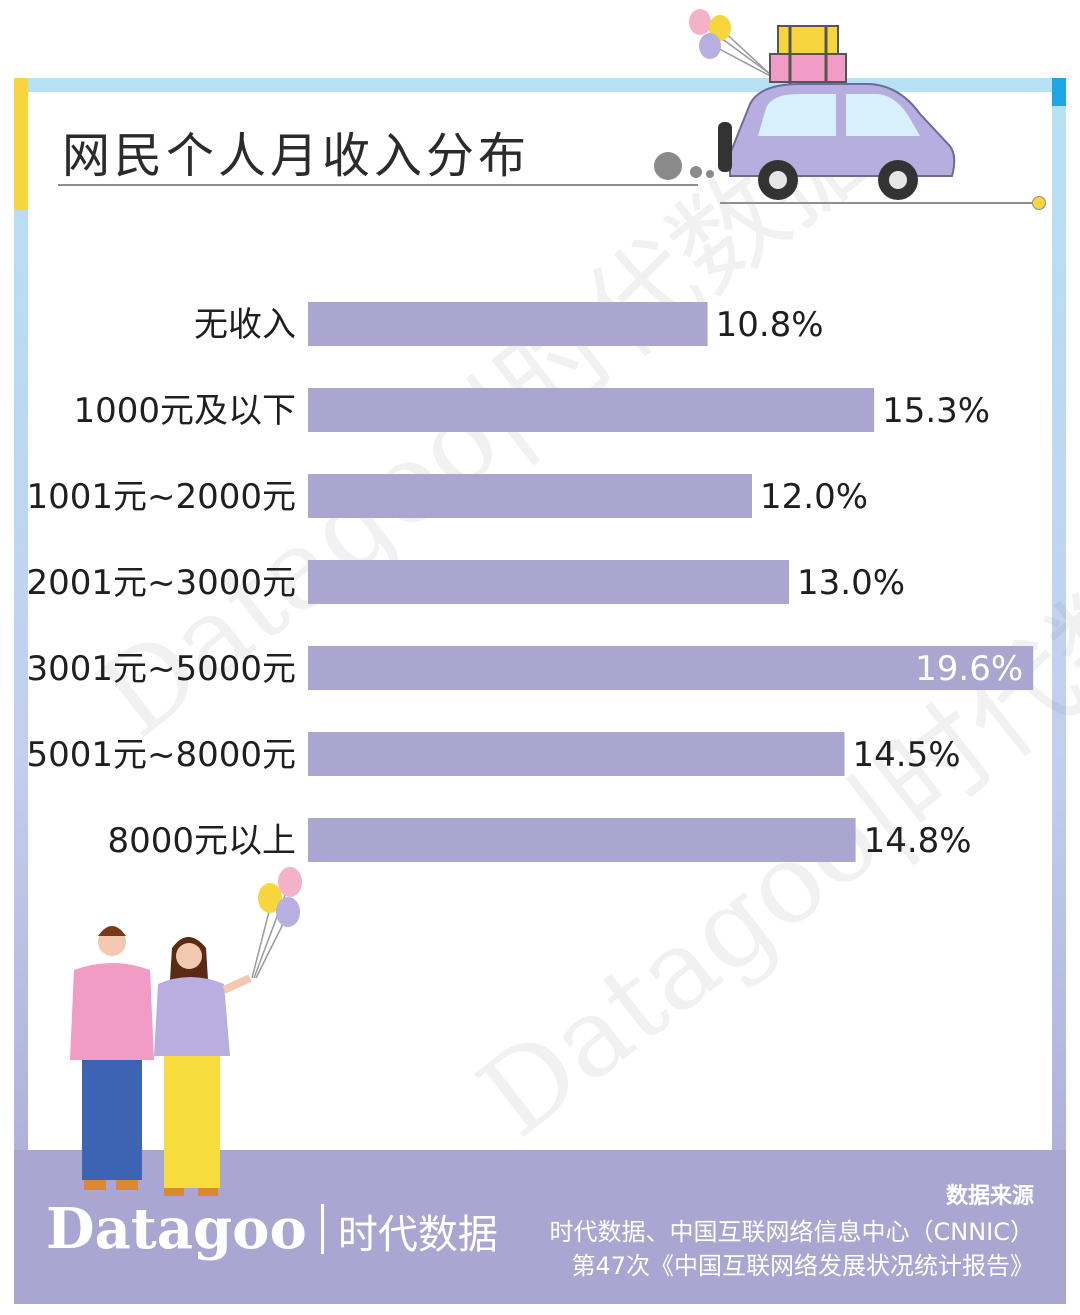  What do you see at coordinates (201, 841) in the screenshot?
I see `category-label-6: 8000元以上` at bounding box center [201, 841].